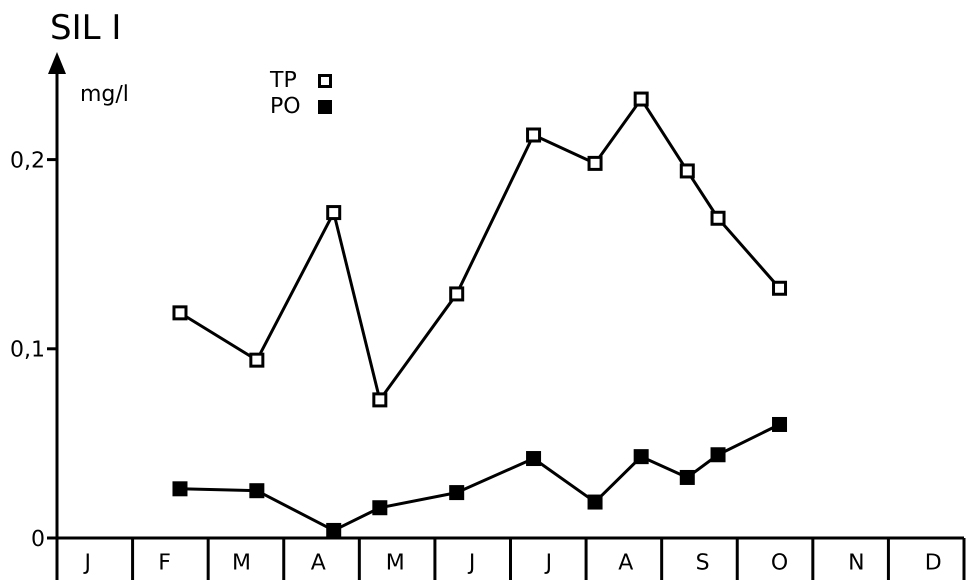 The height and width of the screenshot is (580, 966). What do you see at coordinates (779, 563) in the screenshot?
I see `x-tick-label: O` at bounding box center [779, 563].